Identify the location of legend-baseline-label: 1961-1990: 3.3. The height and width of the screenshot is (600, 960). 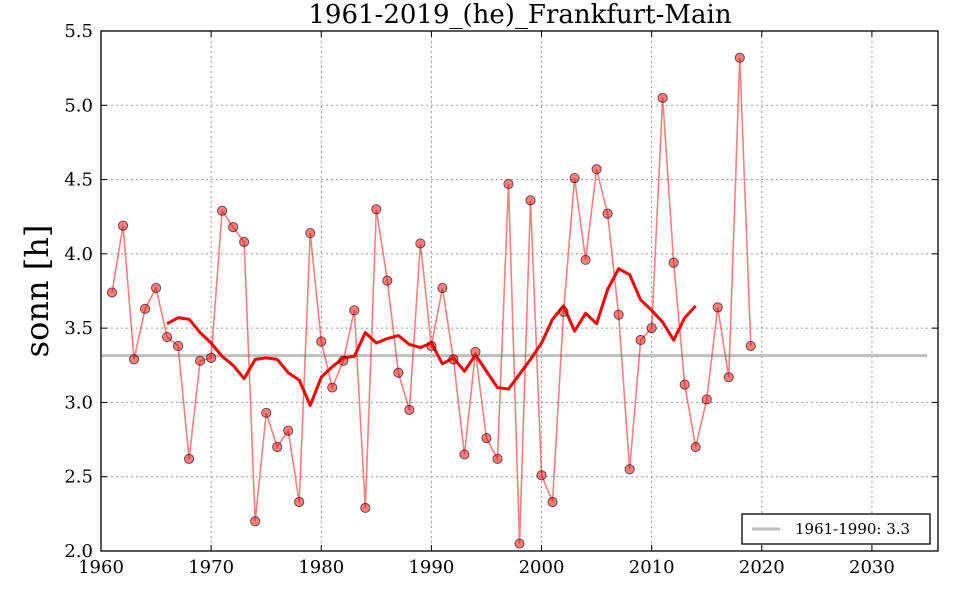
(852, 529).